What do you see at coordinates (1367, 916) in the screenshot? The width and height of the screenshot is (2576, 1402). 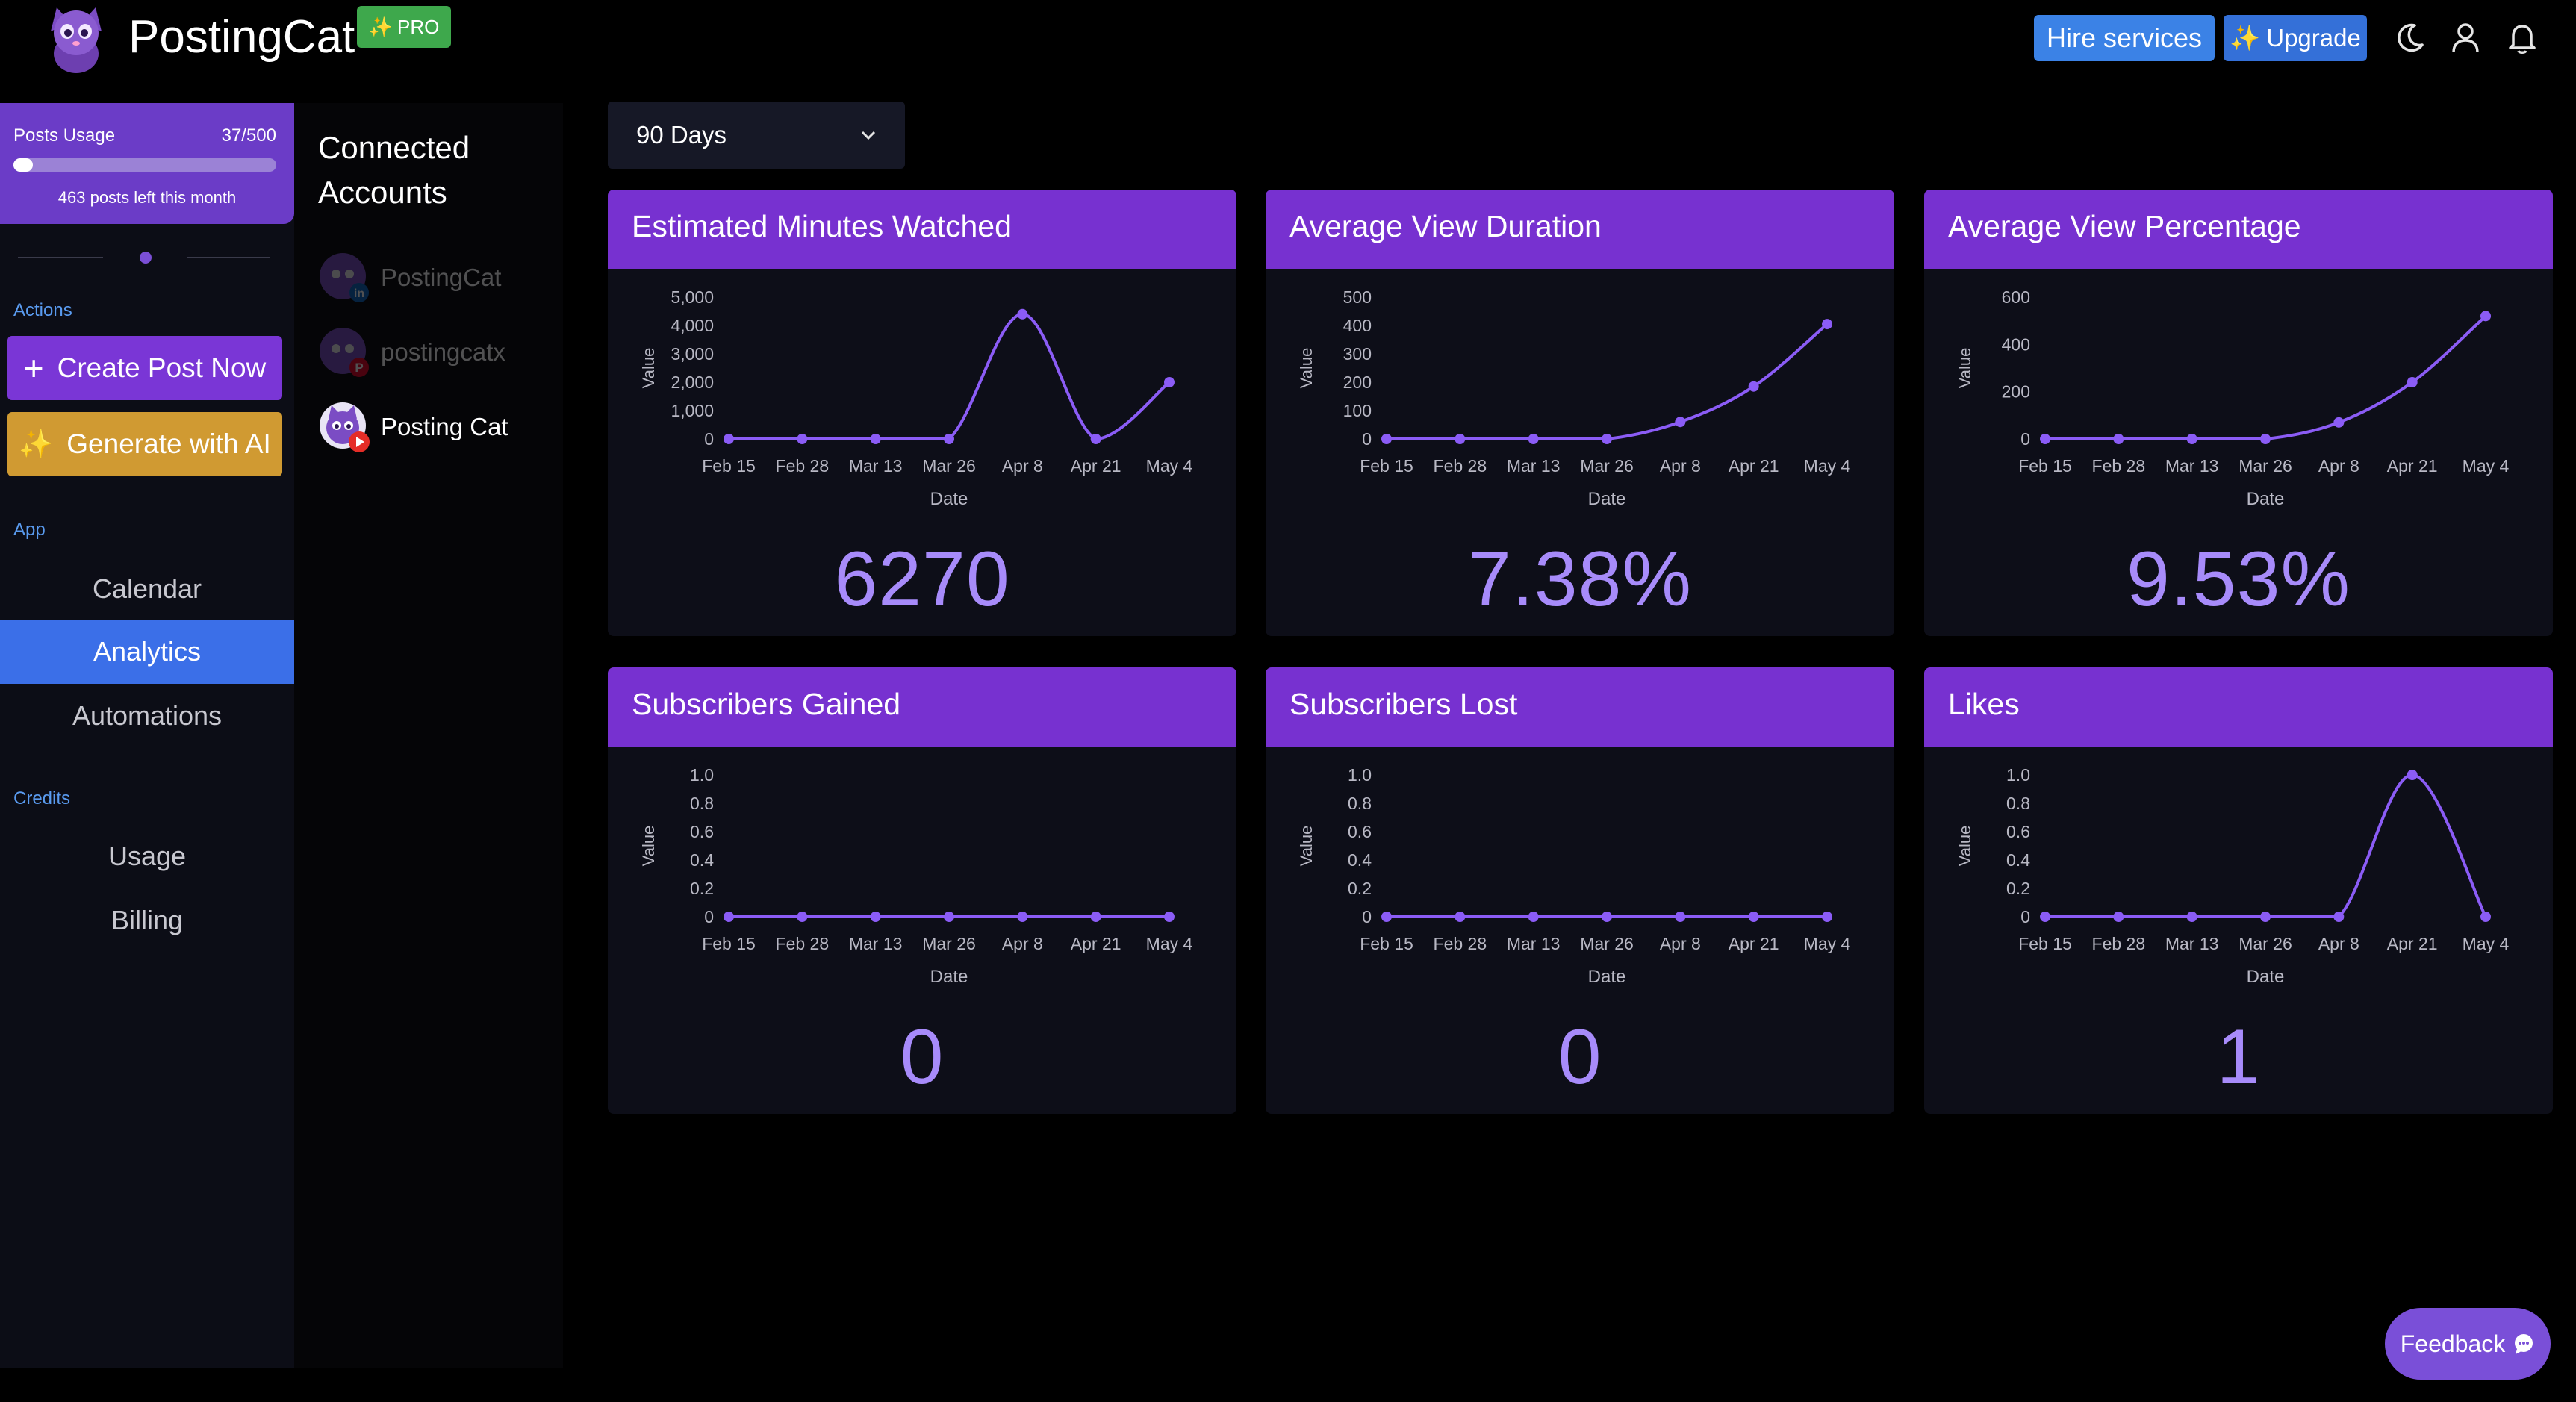 I see `y-tick-label: 0` at bounding box center [1367, 916].